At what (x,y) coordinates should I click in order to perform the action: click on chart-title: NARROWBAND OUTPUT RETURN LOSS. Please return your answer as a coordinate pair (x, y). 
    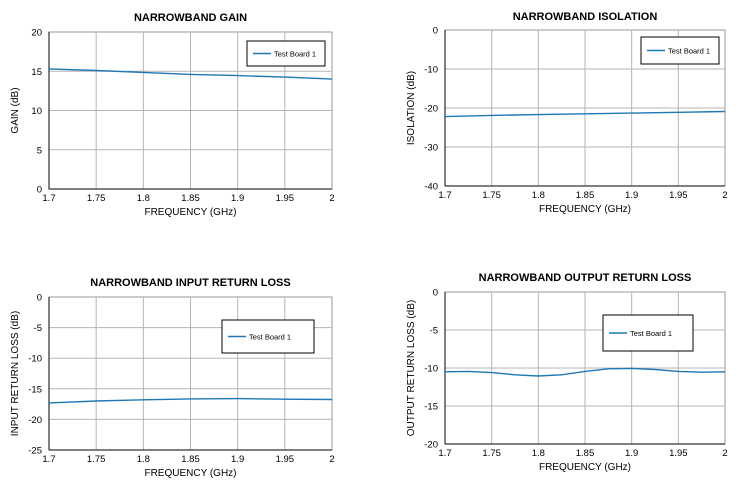
    Looking at the image, I should click on (585, 278).